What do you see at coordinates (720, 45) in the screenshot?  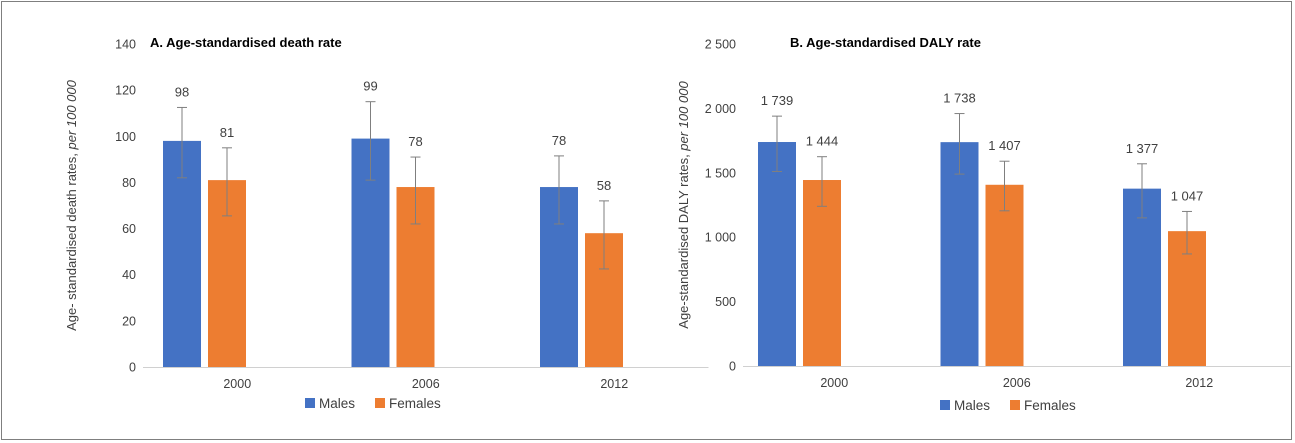 I see `y-tick-label: 2 500` at bounding box center [720, 45].